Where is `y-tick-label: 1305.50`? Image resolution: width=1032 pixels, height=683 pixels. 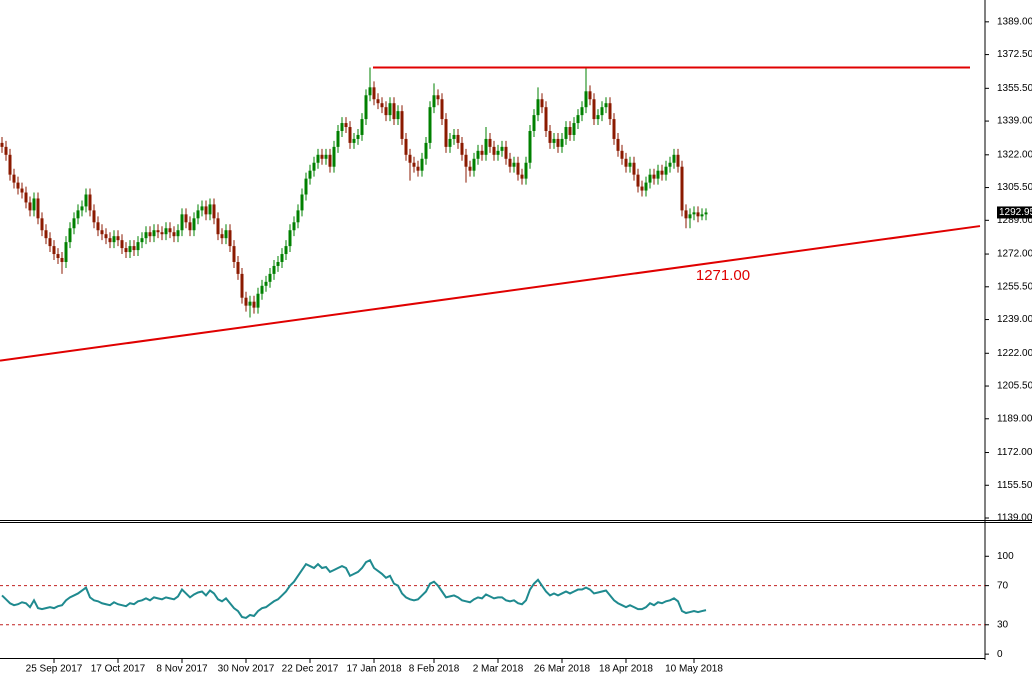
y-tick-label: 1305.50 is located at coordinates (1014, 187).